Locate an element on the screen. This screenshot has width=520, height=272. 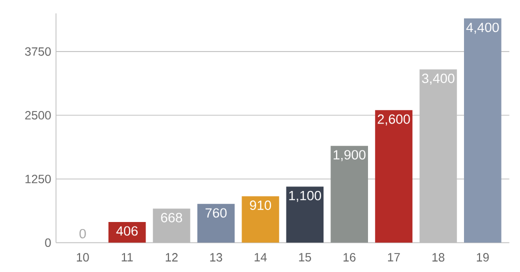
data-label: 760 is located at coordinates (216, 213).